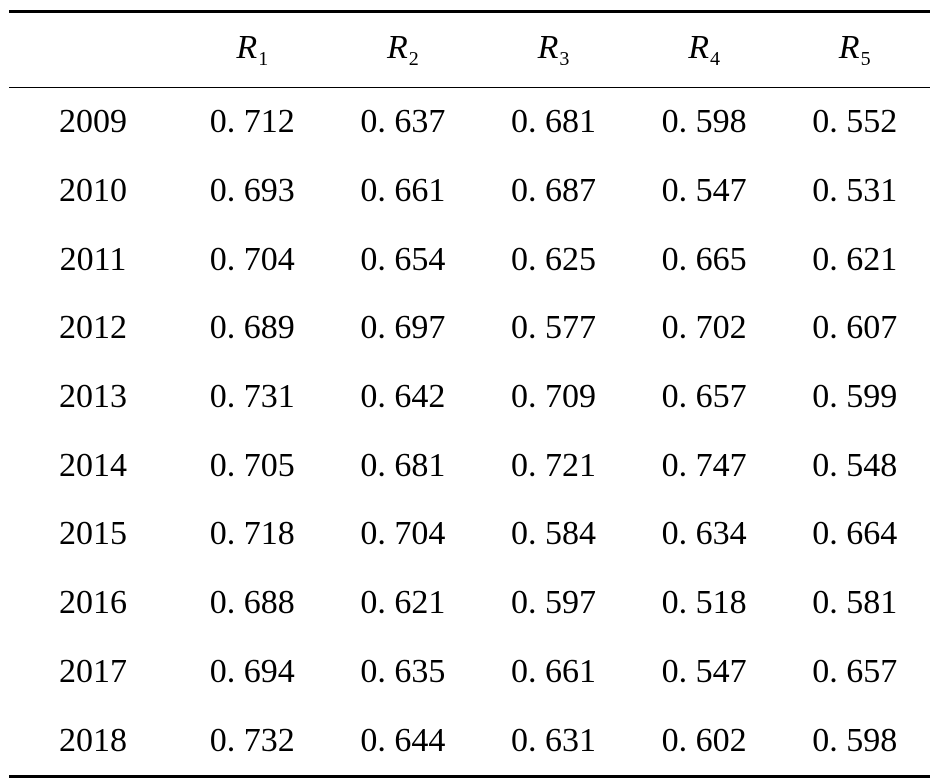 This screenshot has width=939, height=784. I want to click on value-cell: 0. 602, so click(704, 740).